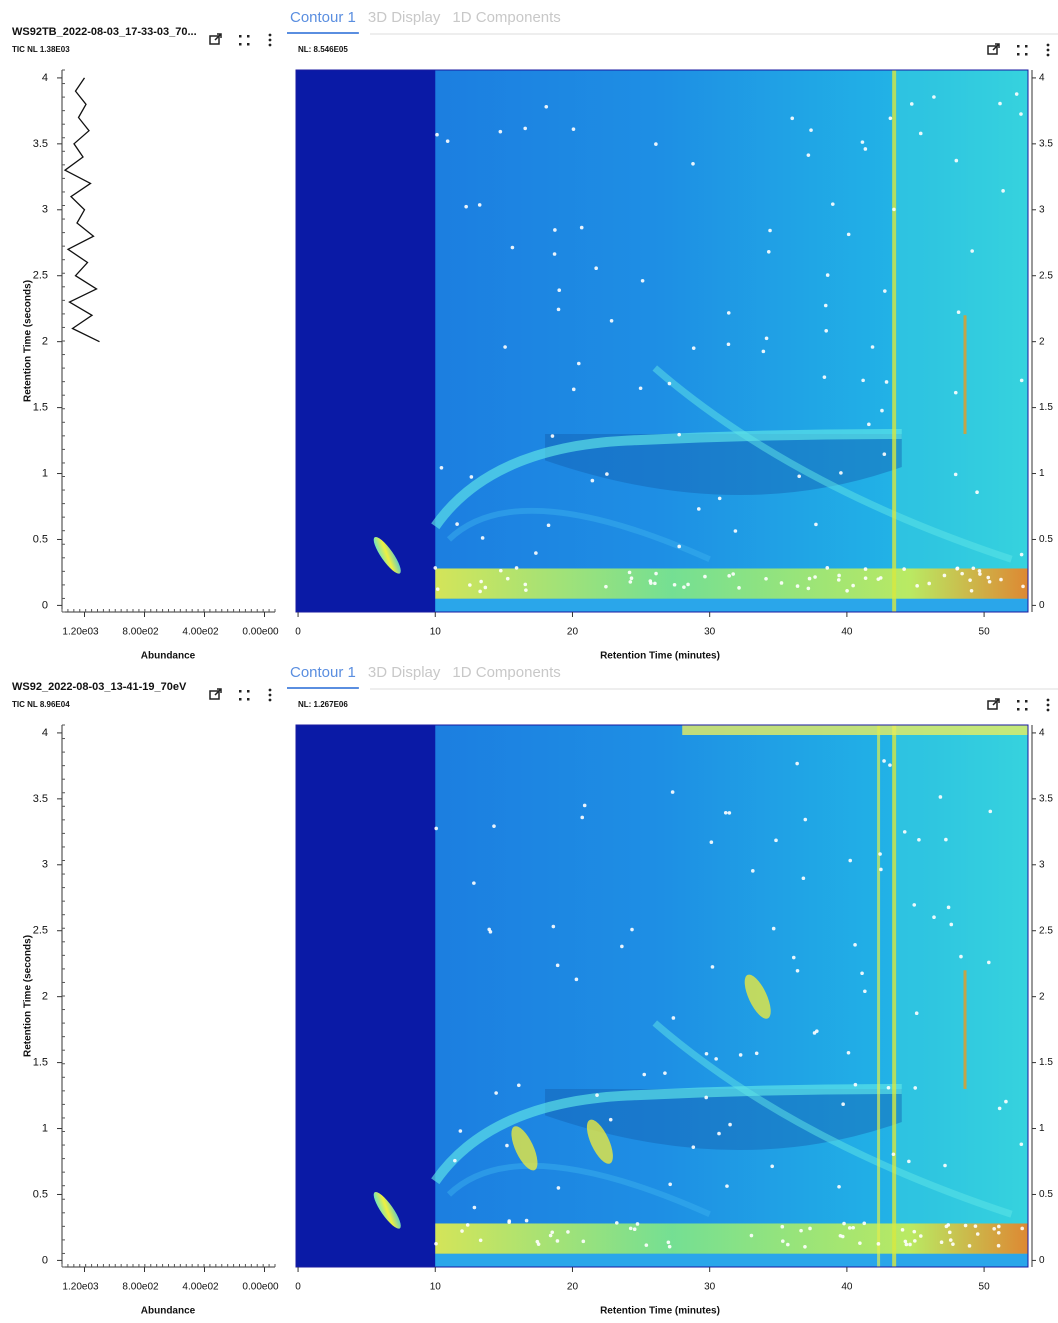  Describe the element at coordinates (1046, 143) in the screenshot. I see `y-tick-label: 3.5` at that location.